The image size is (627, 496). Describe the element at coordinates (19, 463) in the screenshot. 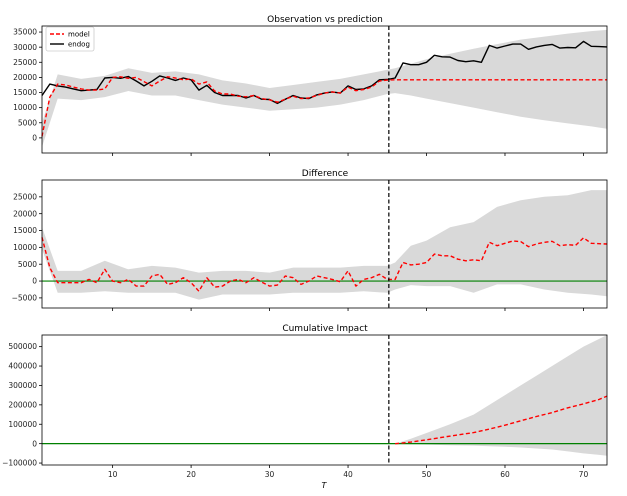

I see `y-tick-label: −100000` at that location.